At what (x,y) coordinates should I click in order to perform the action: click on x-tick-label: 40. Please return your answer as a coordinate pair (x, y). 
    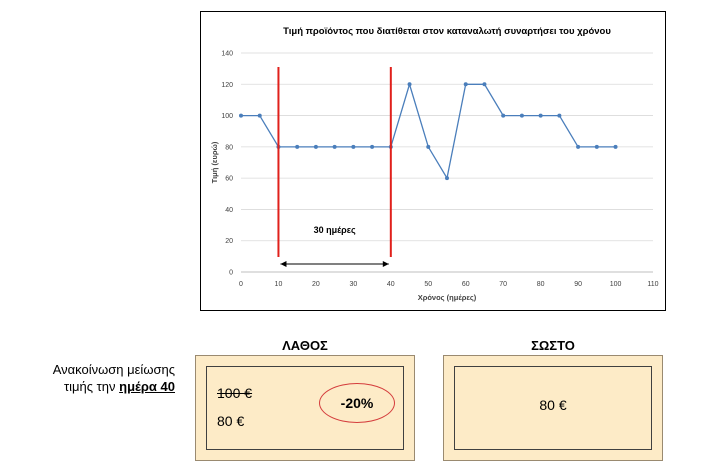
    Looking at the image, I should click on (391, 284).